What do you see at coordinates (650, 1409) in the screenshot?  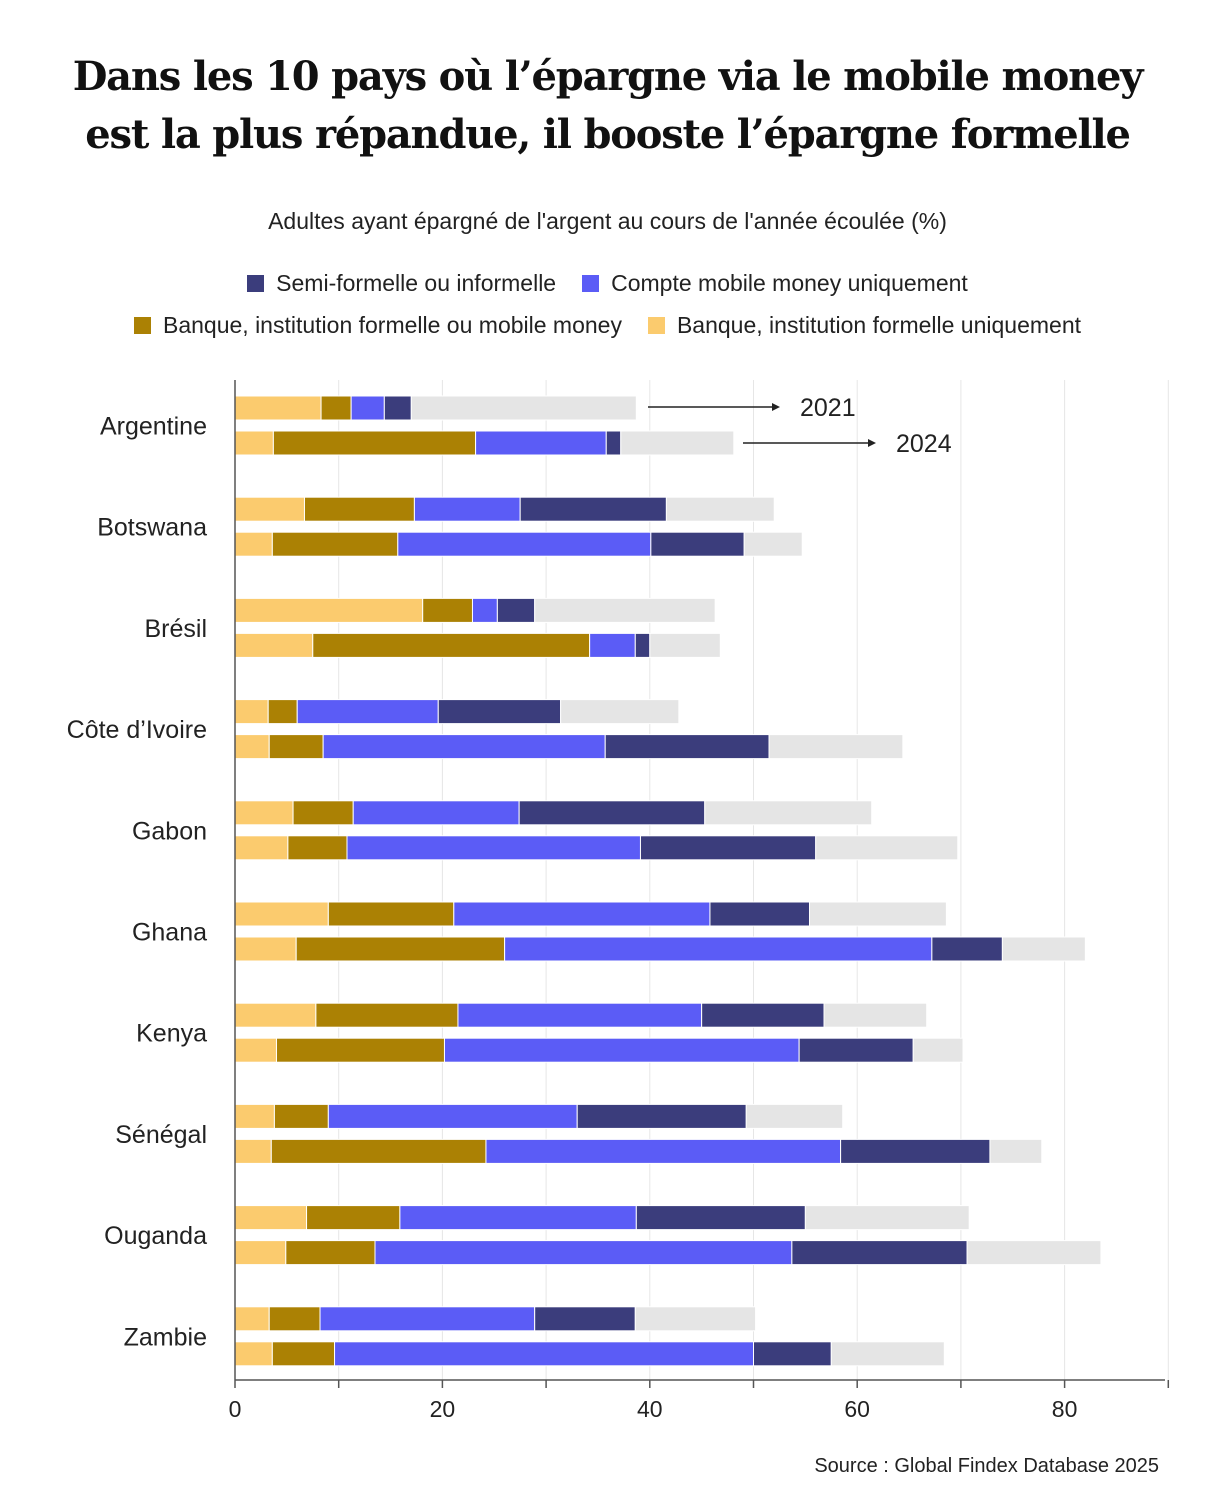 I see `x-tick-label: 40` at bounding box center [650, 1409].